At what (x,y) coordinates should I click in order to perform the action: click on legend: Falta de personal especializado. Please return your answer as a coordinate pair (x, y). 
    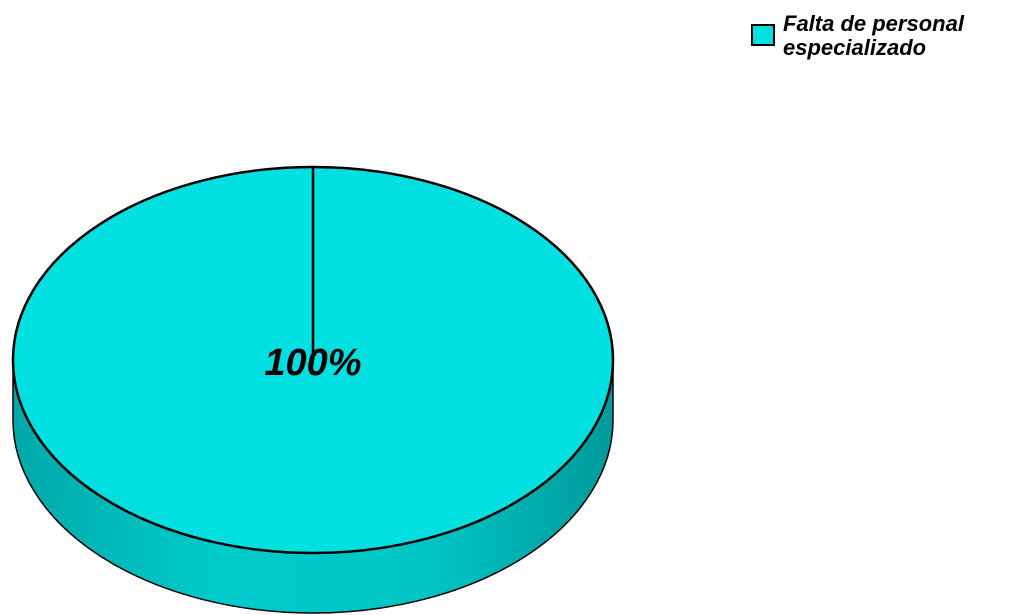
    Looking at the image, I should click on (890, 36).